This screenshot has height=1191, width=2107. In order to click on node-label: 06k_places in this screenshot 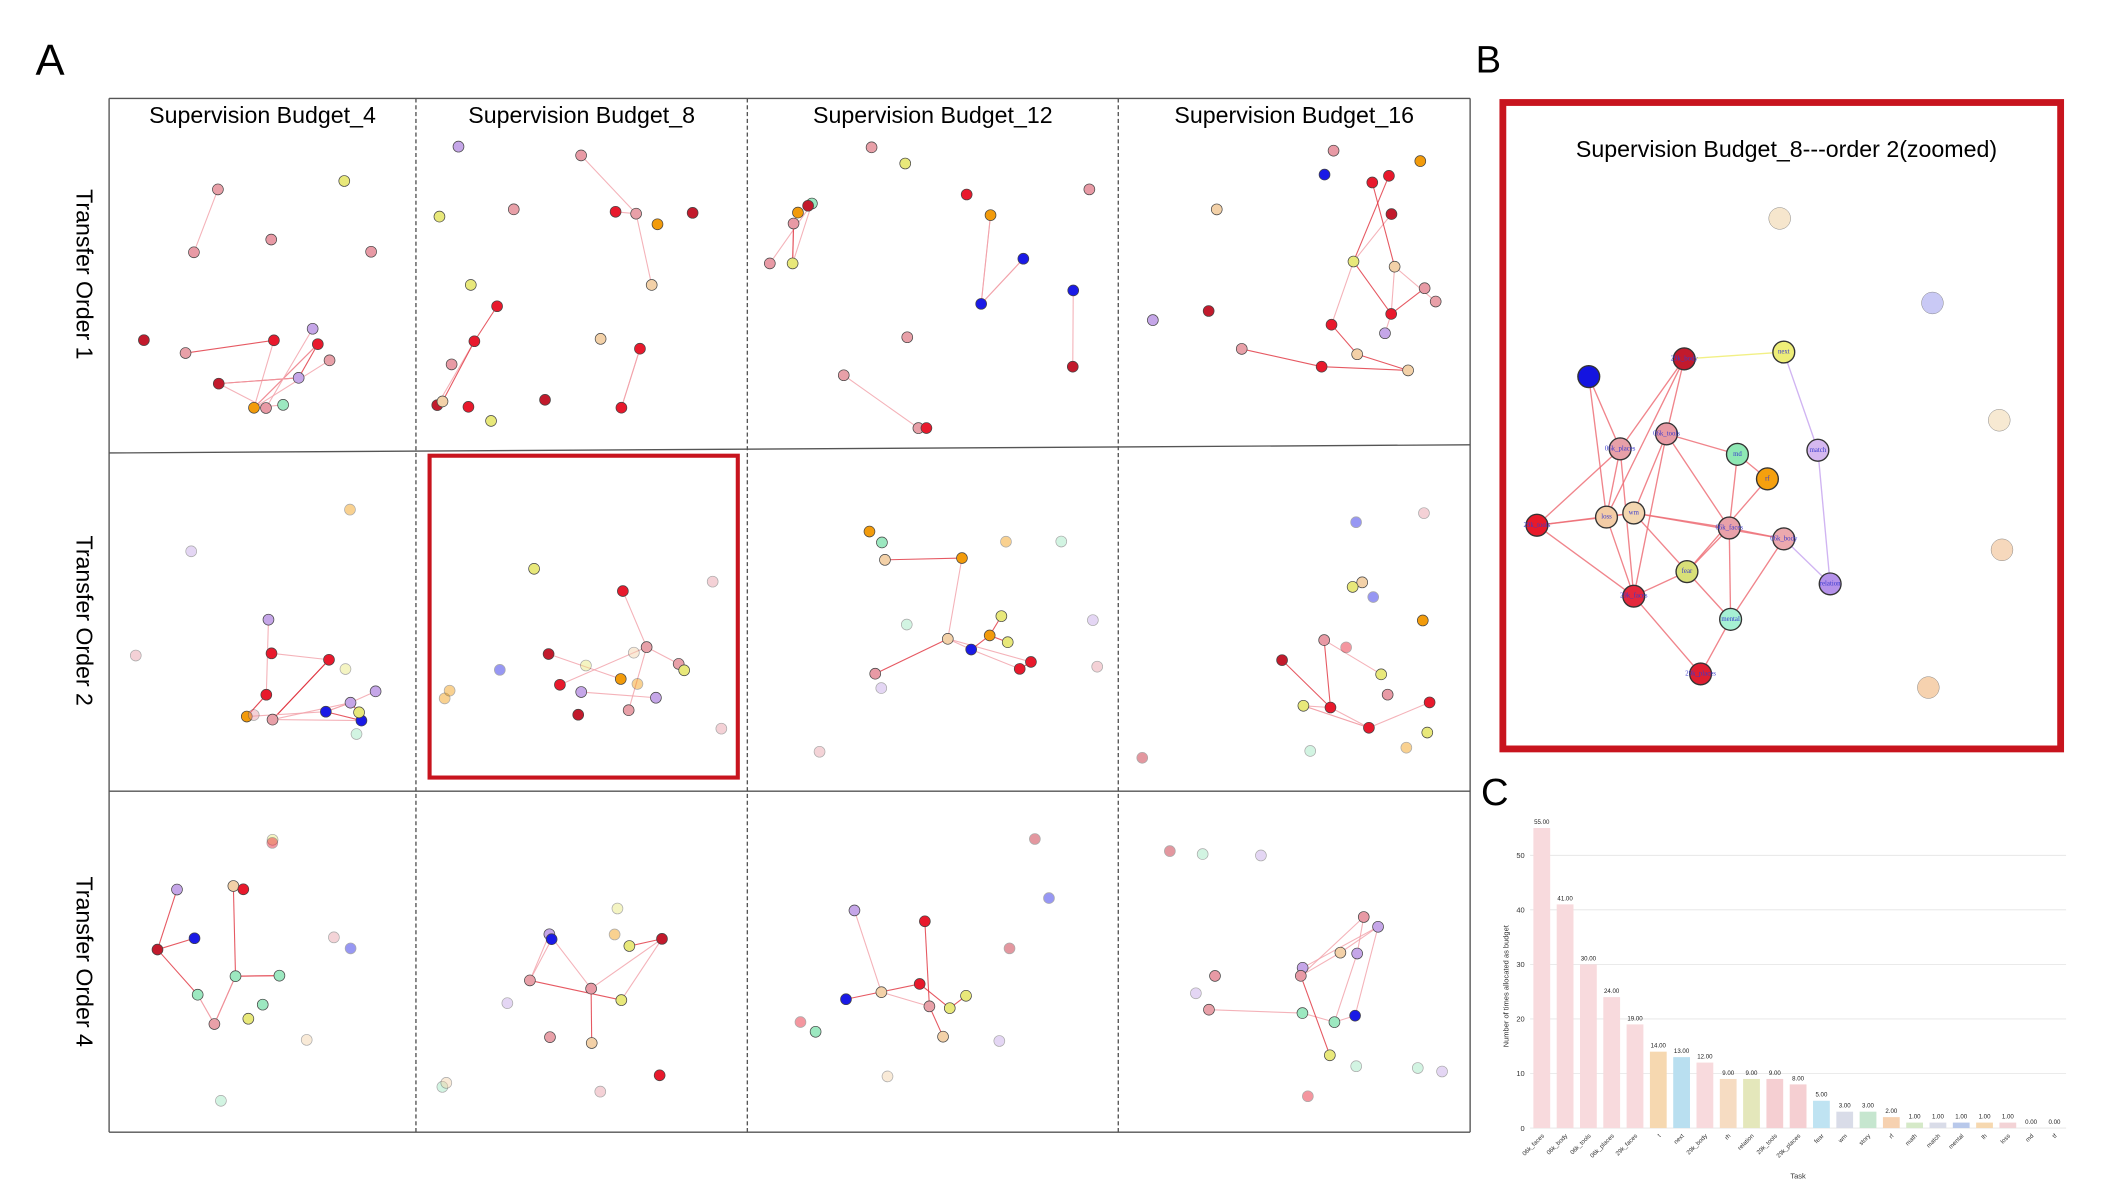, I will do `click(1620, 448)`.